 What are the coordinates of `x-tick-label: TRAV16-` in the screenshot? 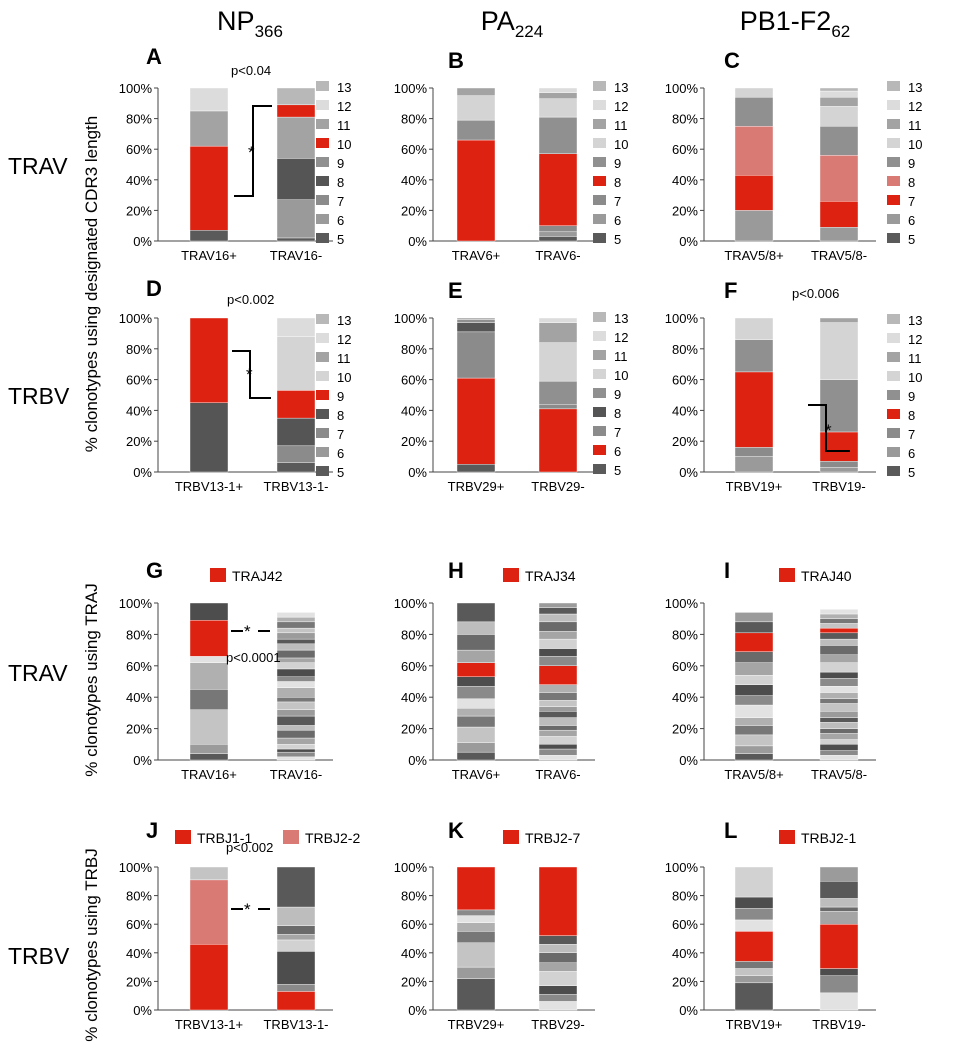 It's located at (296, 255).